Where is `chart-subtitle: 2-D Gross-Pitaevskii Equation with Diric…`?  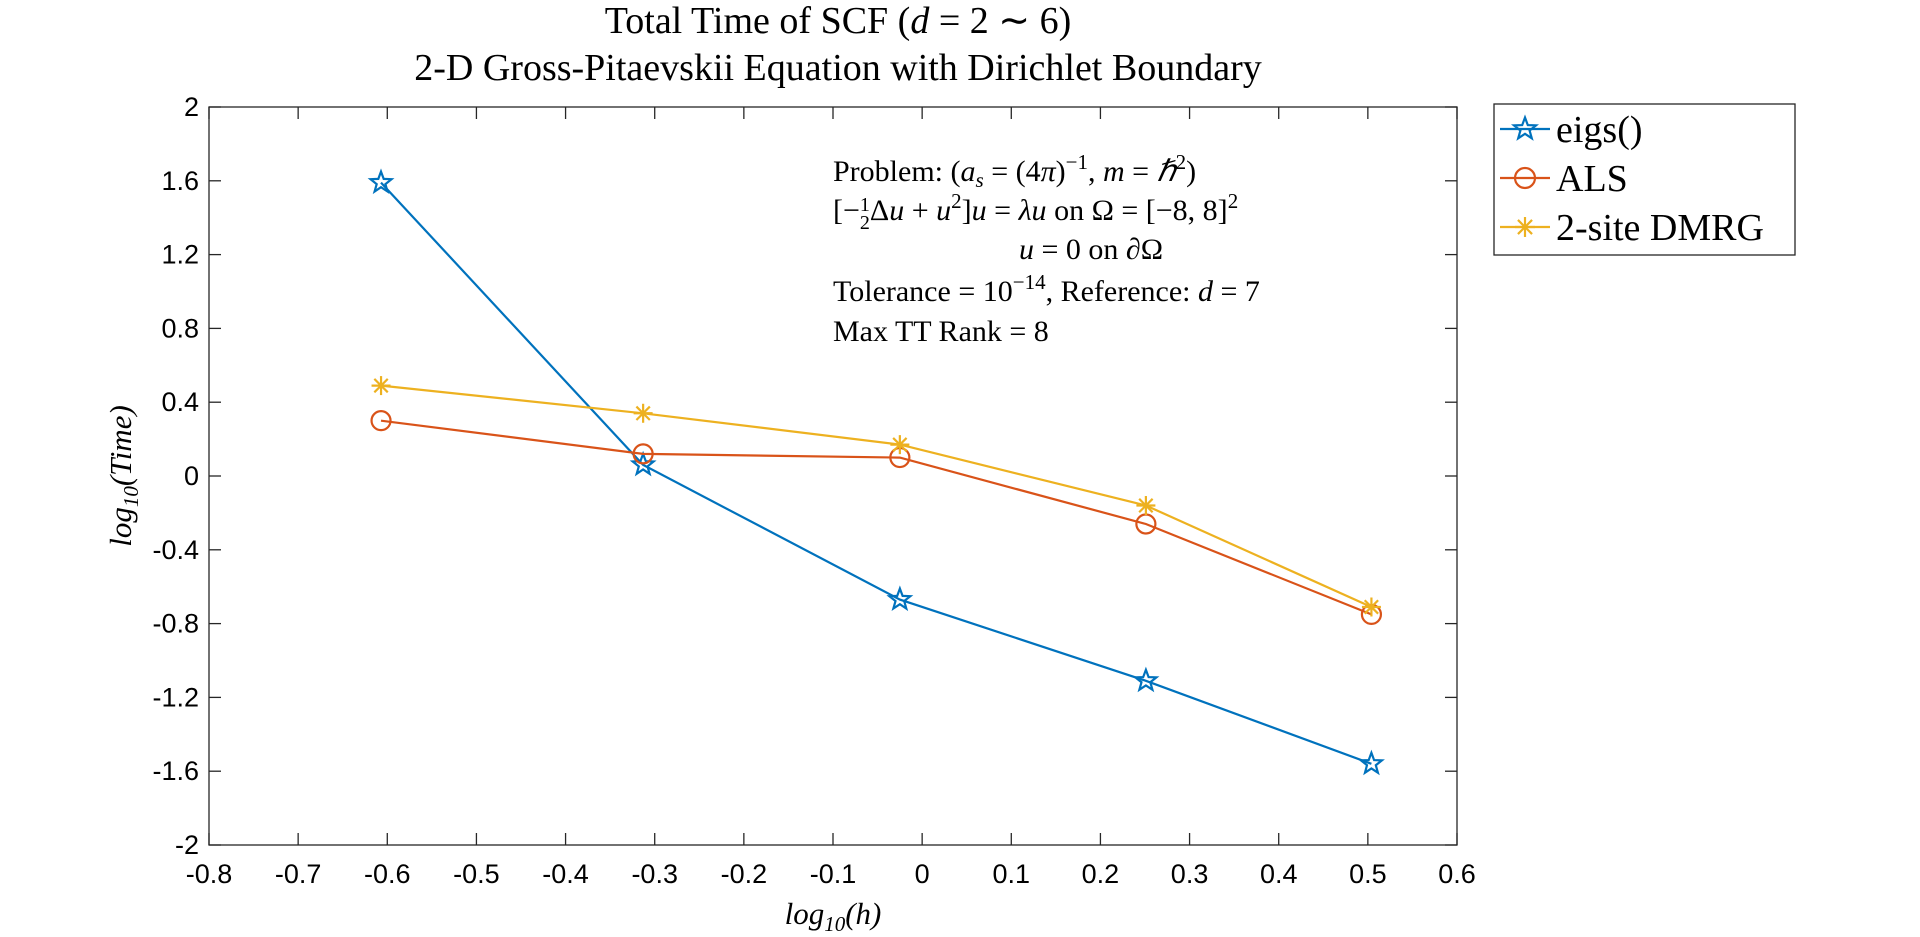 chart-subtitle: 2-D Gross-Pitaevskii Equation with Diric… is located at coordinates (838, 68).